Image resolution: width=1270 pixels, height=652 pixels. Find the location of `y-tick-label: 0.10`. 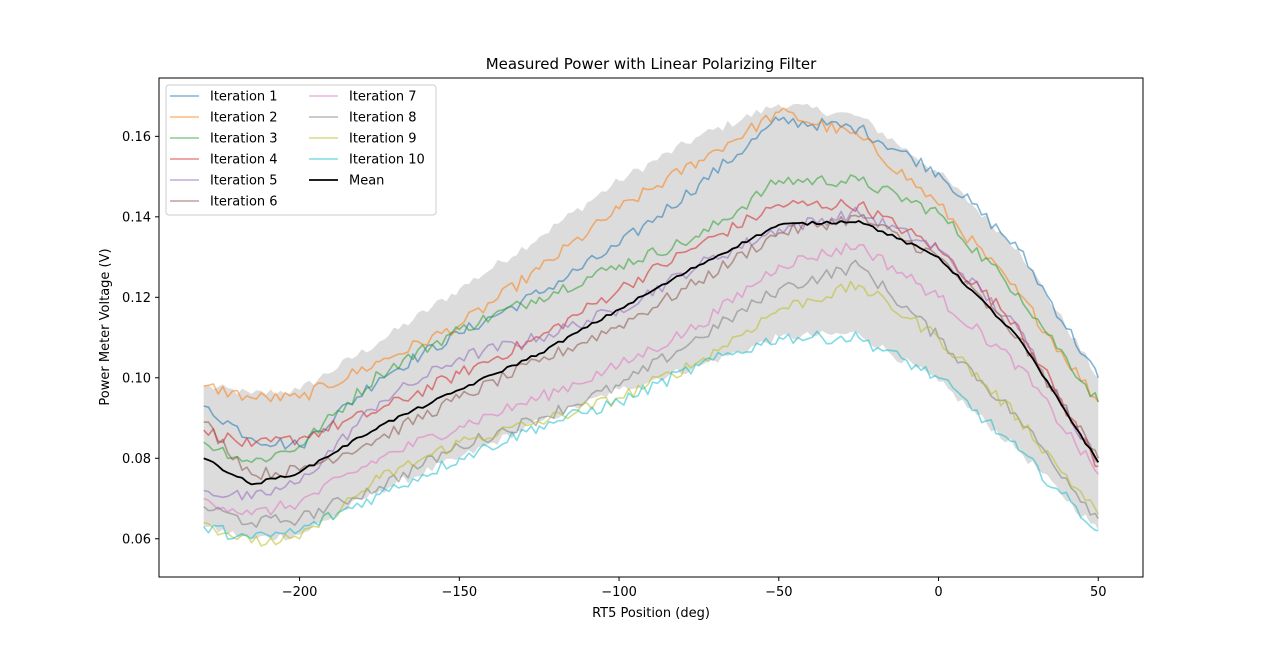

y-tick-label: 0.10 is located at coordinates (136, 378).